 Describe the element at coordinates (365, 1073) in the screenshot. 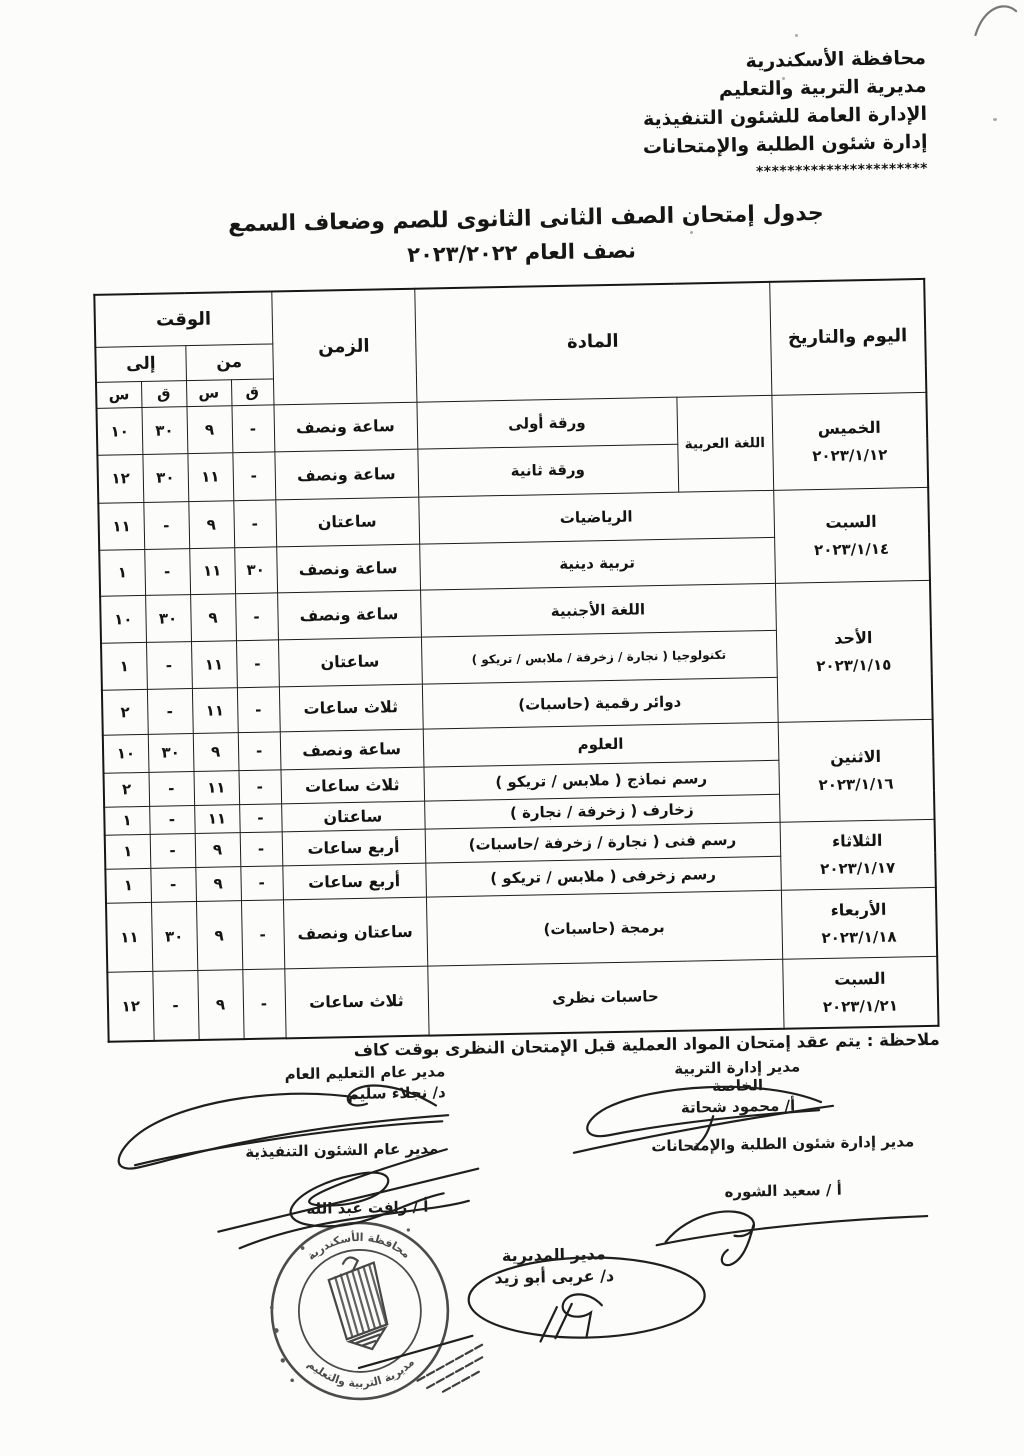

I see `signature-title: مدير عام التعليم العام` at that location.